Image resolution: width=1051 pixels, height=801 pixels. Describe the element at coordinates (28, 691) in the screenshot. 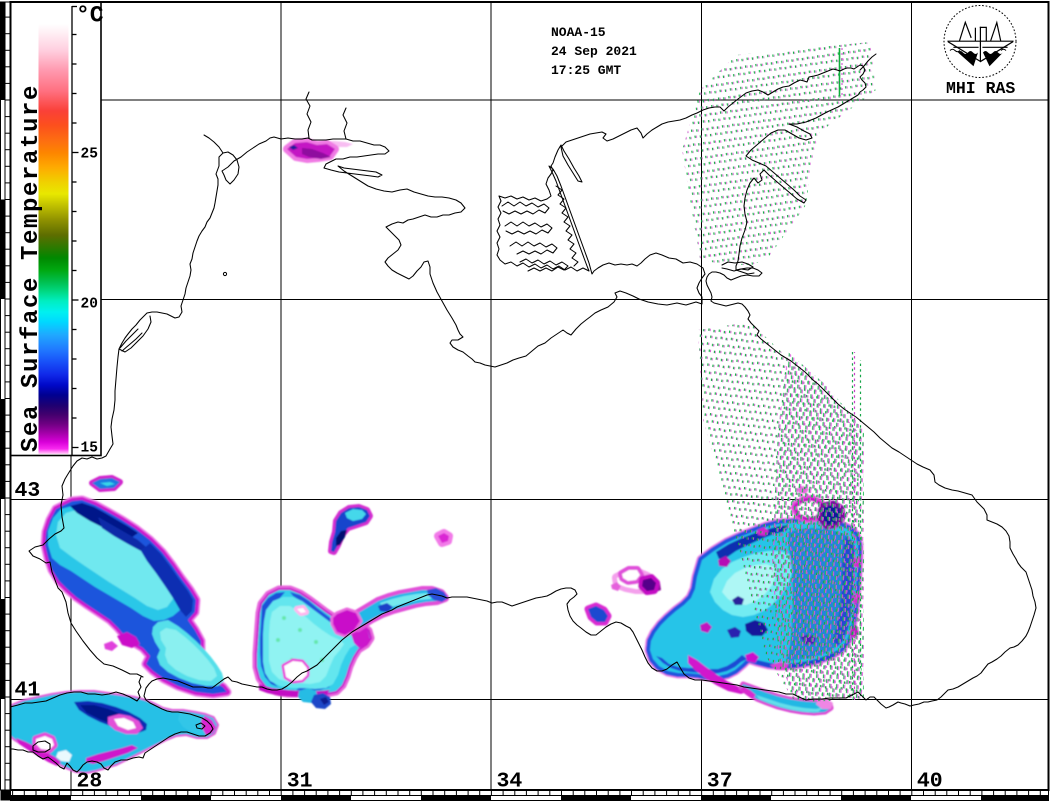

I see `svg-text: 41` at that location.